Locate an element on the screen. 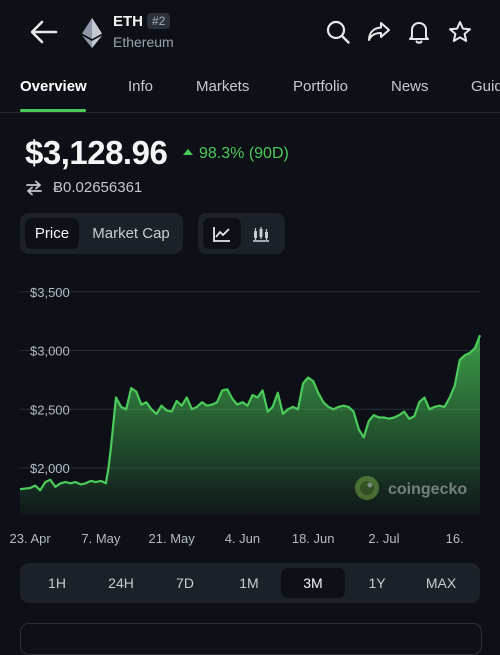 The height and width of the screenshot is (655, 500). up-arrow-icon is located at coordinates (188, 152).